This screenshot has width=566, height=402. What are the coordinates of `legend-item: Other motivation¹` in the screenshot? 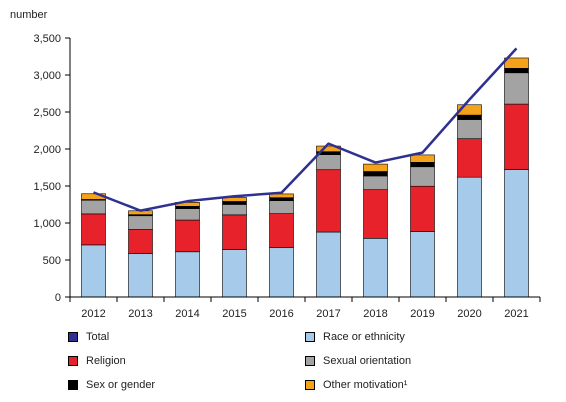 It's located at (356, 385).